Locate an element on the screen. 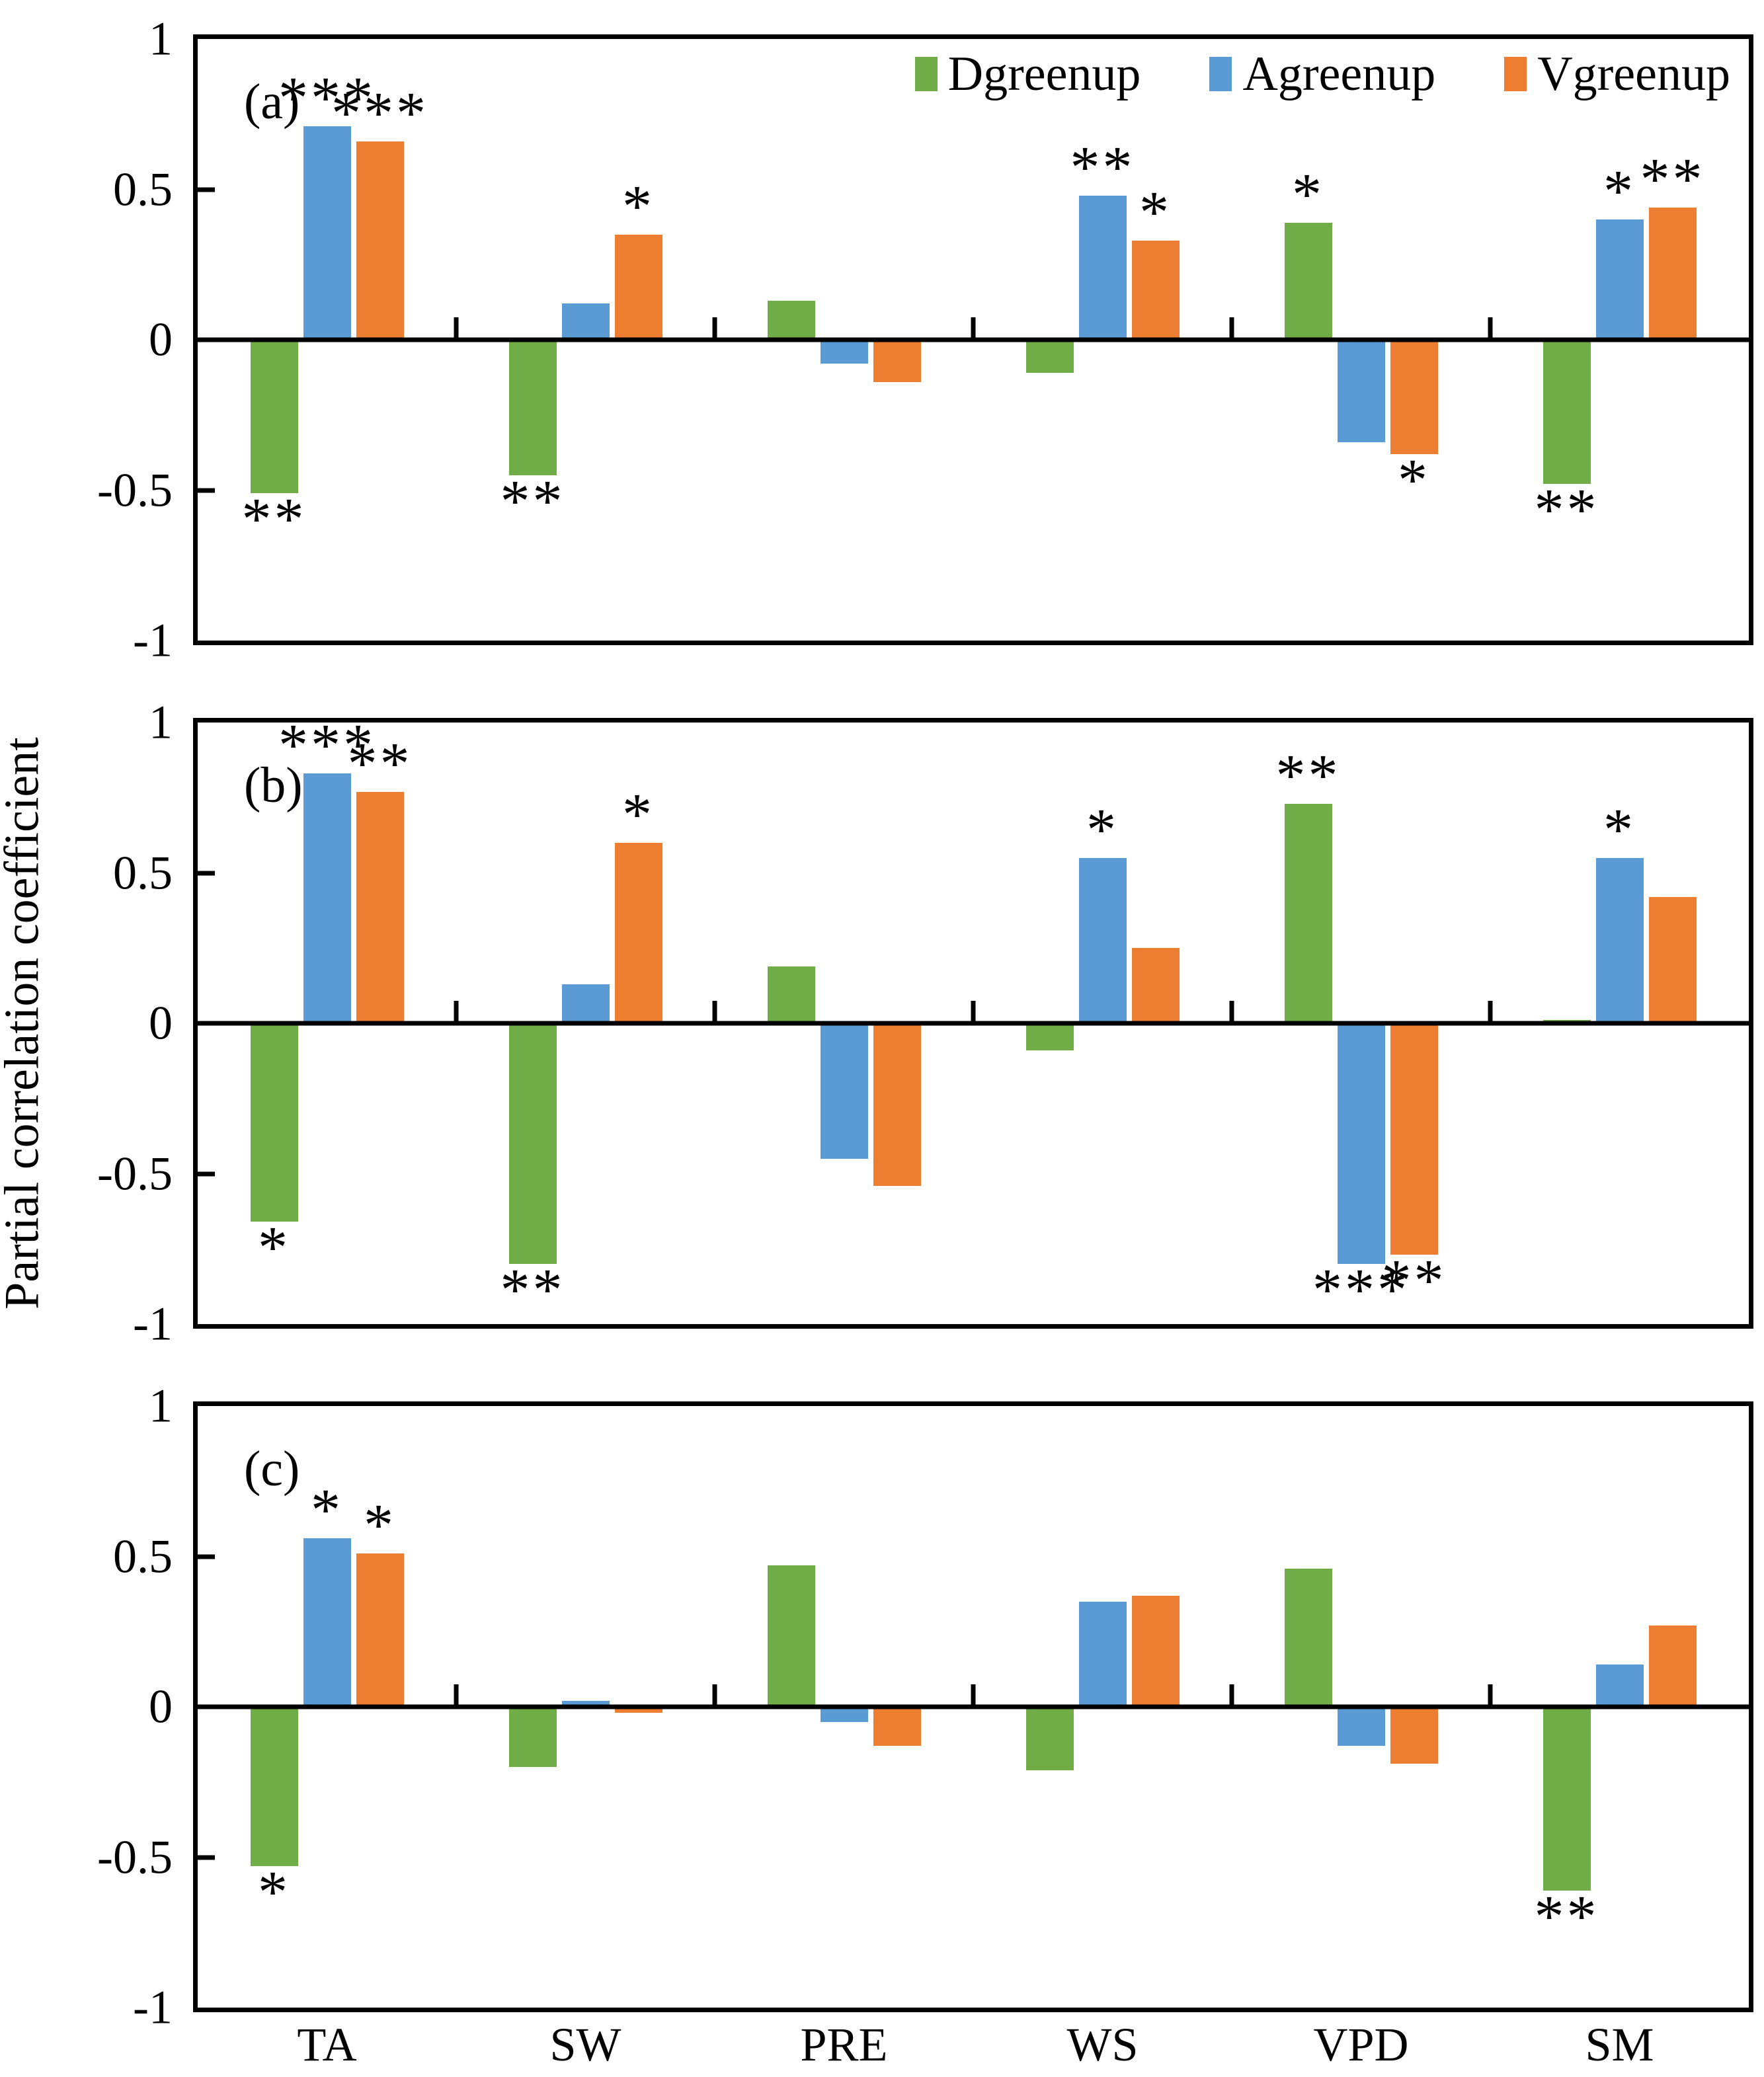 The image size is (1764, 2077). x-axis-label: WS is located at coordinates (1102, 2044).